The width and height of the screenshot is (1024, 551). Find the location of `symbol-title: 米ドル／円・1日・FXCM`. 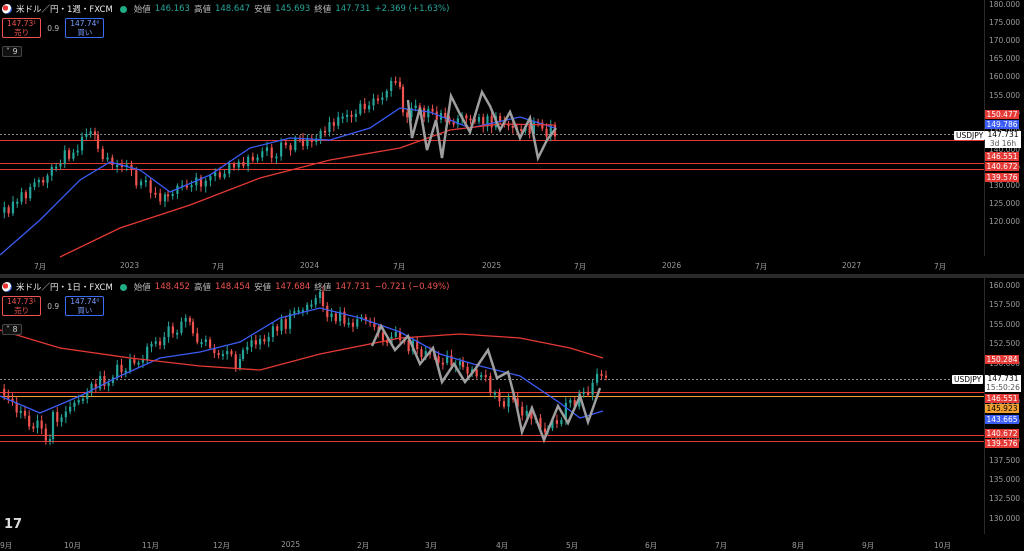

symbol-title: 米ドル／円・1日・FXCM is located at coordinates (64, 288).